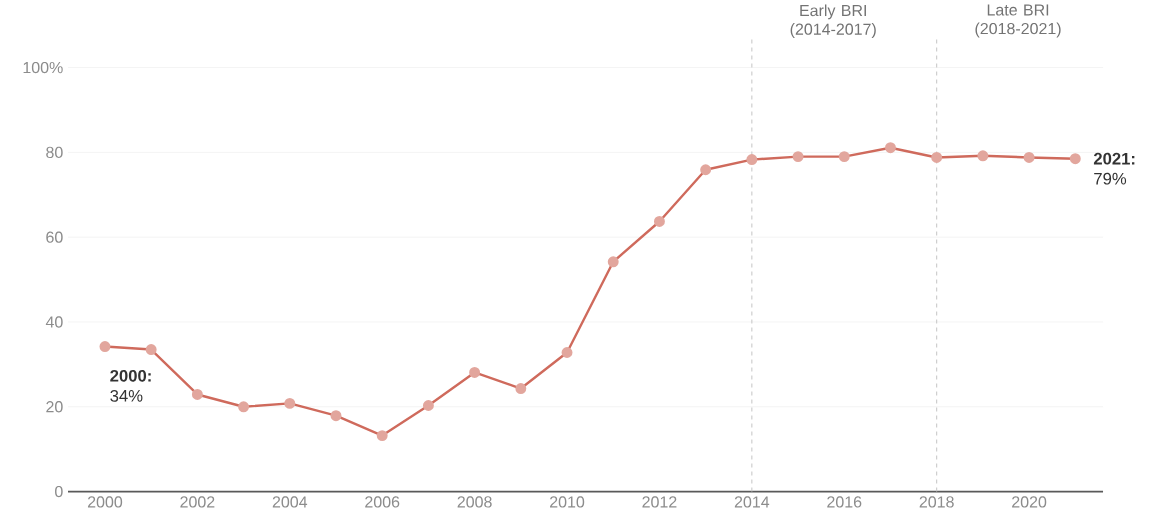 The height and width of the screenshot is (530, 1173). I want to click on annotation: 2021: 79%, so click(1114, 168).